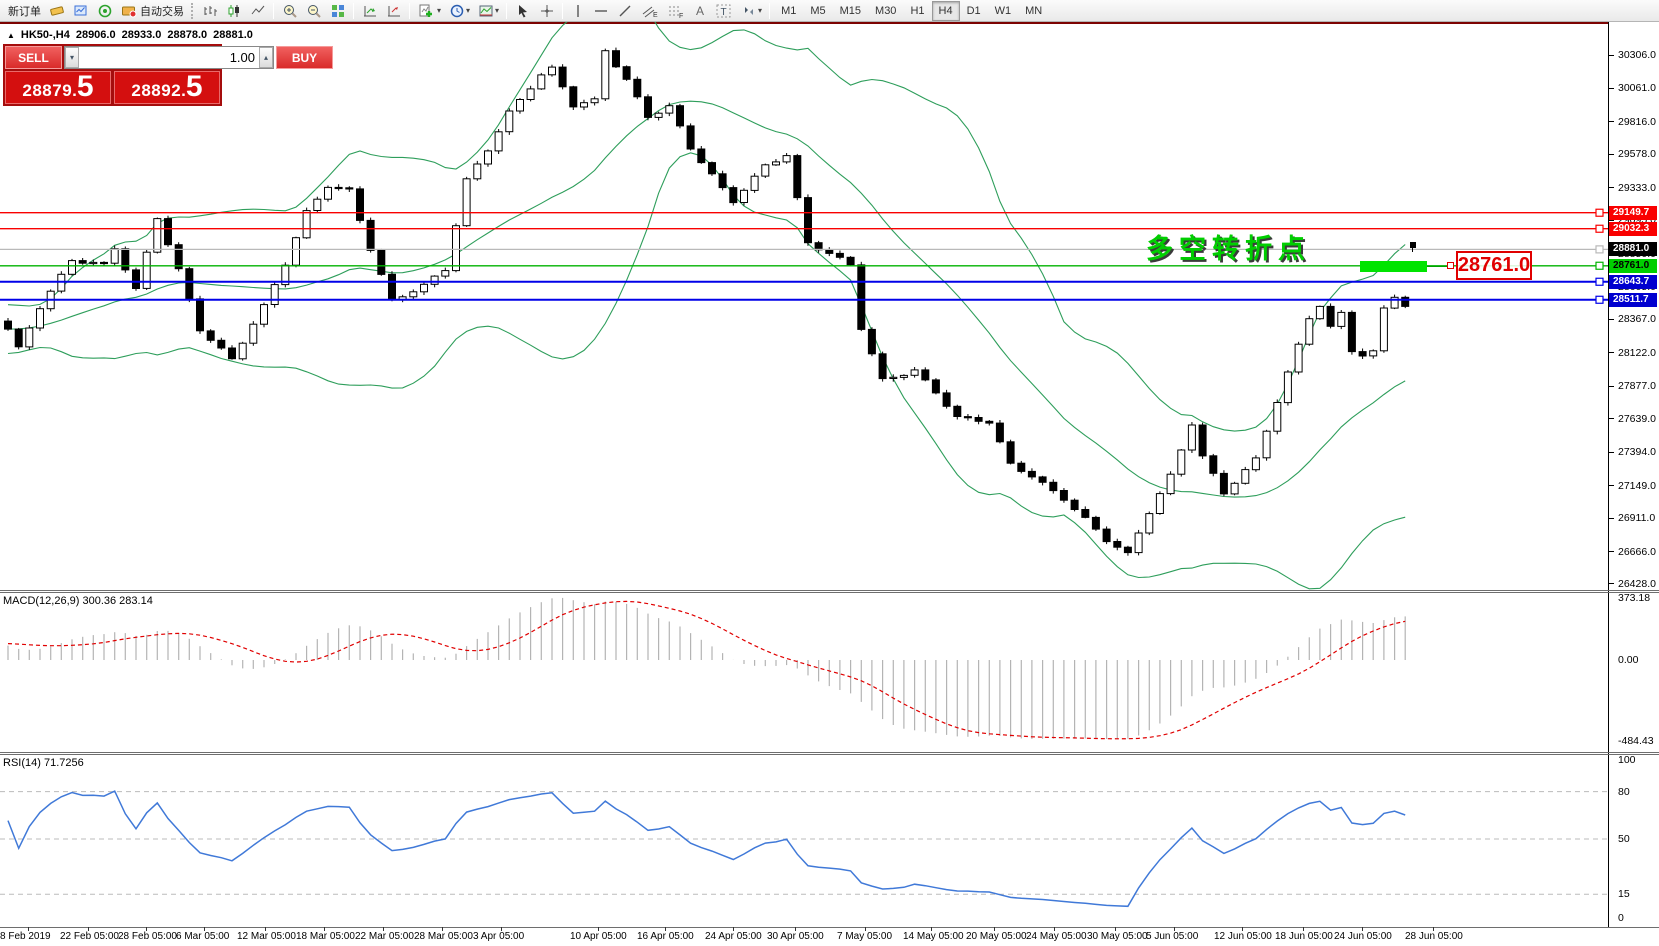 Image resolution: width=1659 pixels, height=946 pixels. I want to click on template-icon: ▾, so click(488, 11).